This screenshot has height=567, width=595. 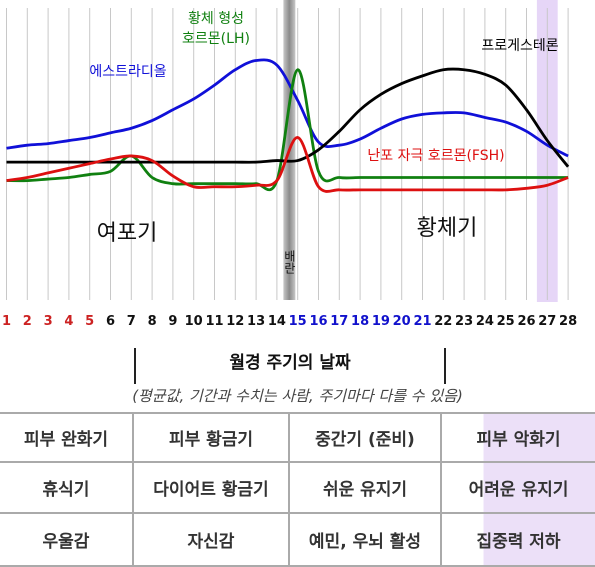 I want to click on day-label-18: 18, so click(x=360, y=321).